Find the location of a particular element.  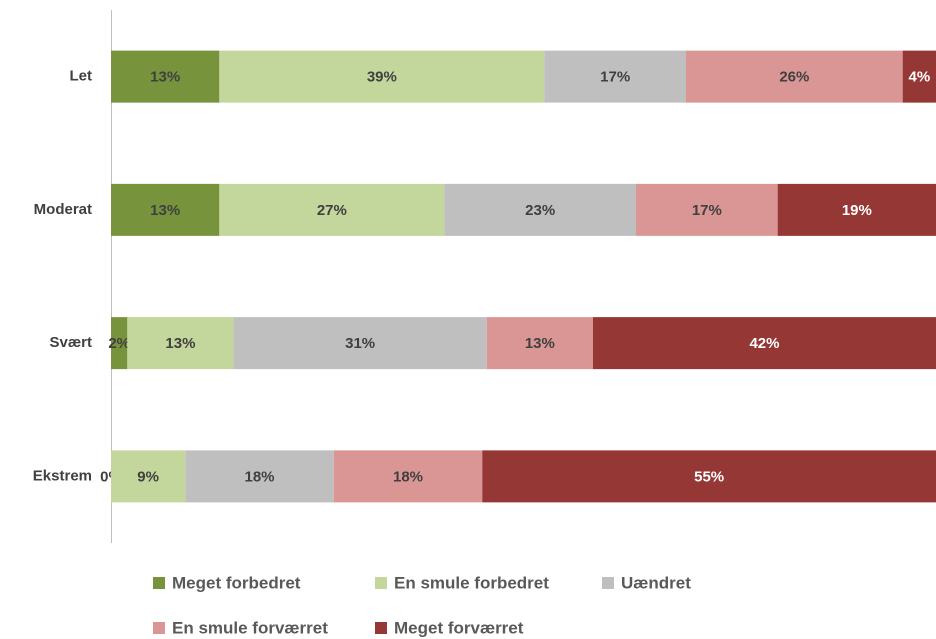

value-label: 27% is located at coordinates (332, 210).